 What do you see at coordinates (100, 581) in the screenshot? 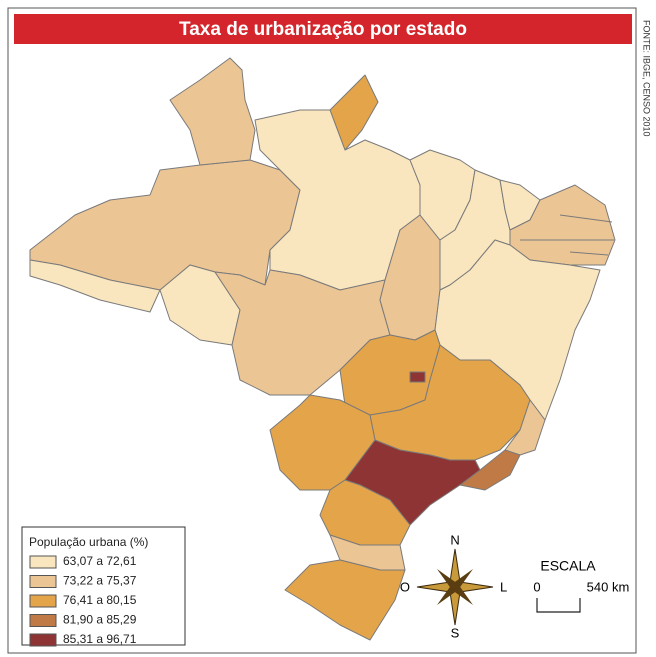
I see `legend-label: 73,22 a 75,37` at bounding box center [100, 581].